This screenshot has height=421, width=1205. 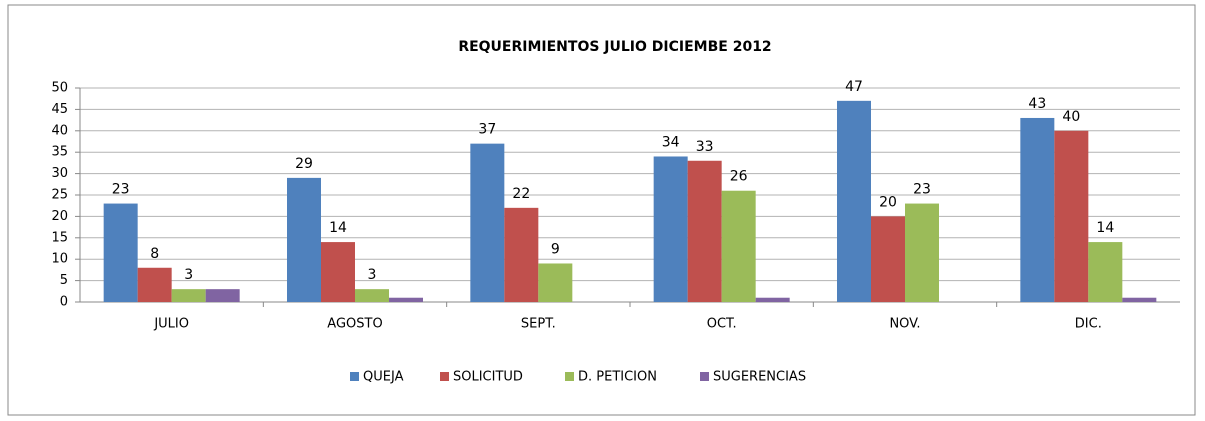 I want to click on legend-label: SUGERENCIAS, so click(x=759, y=377).